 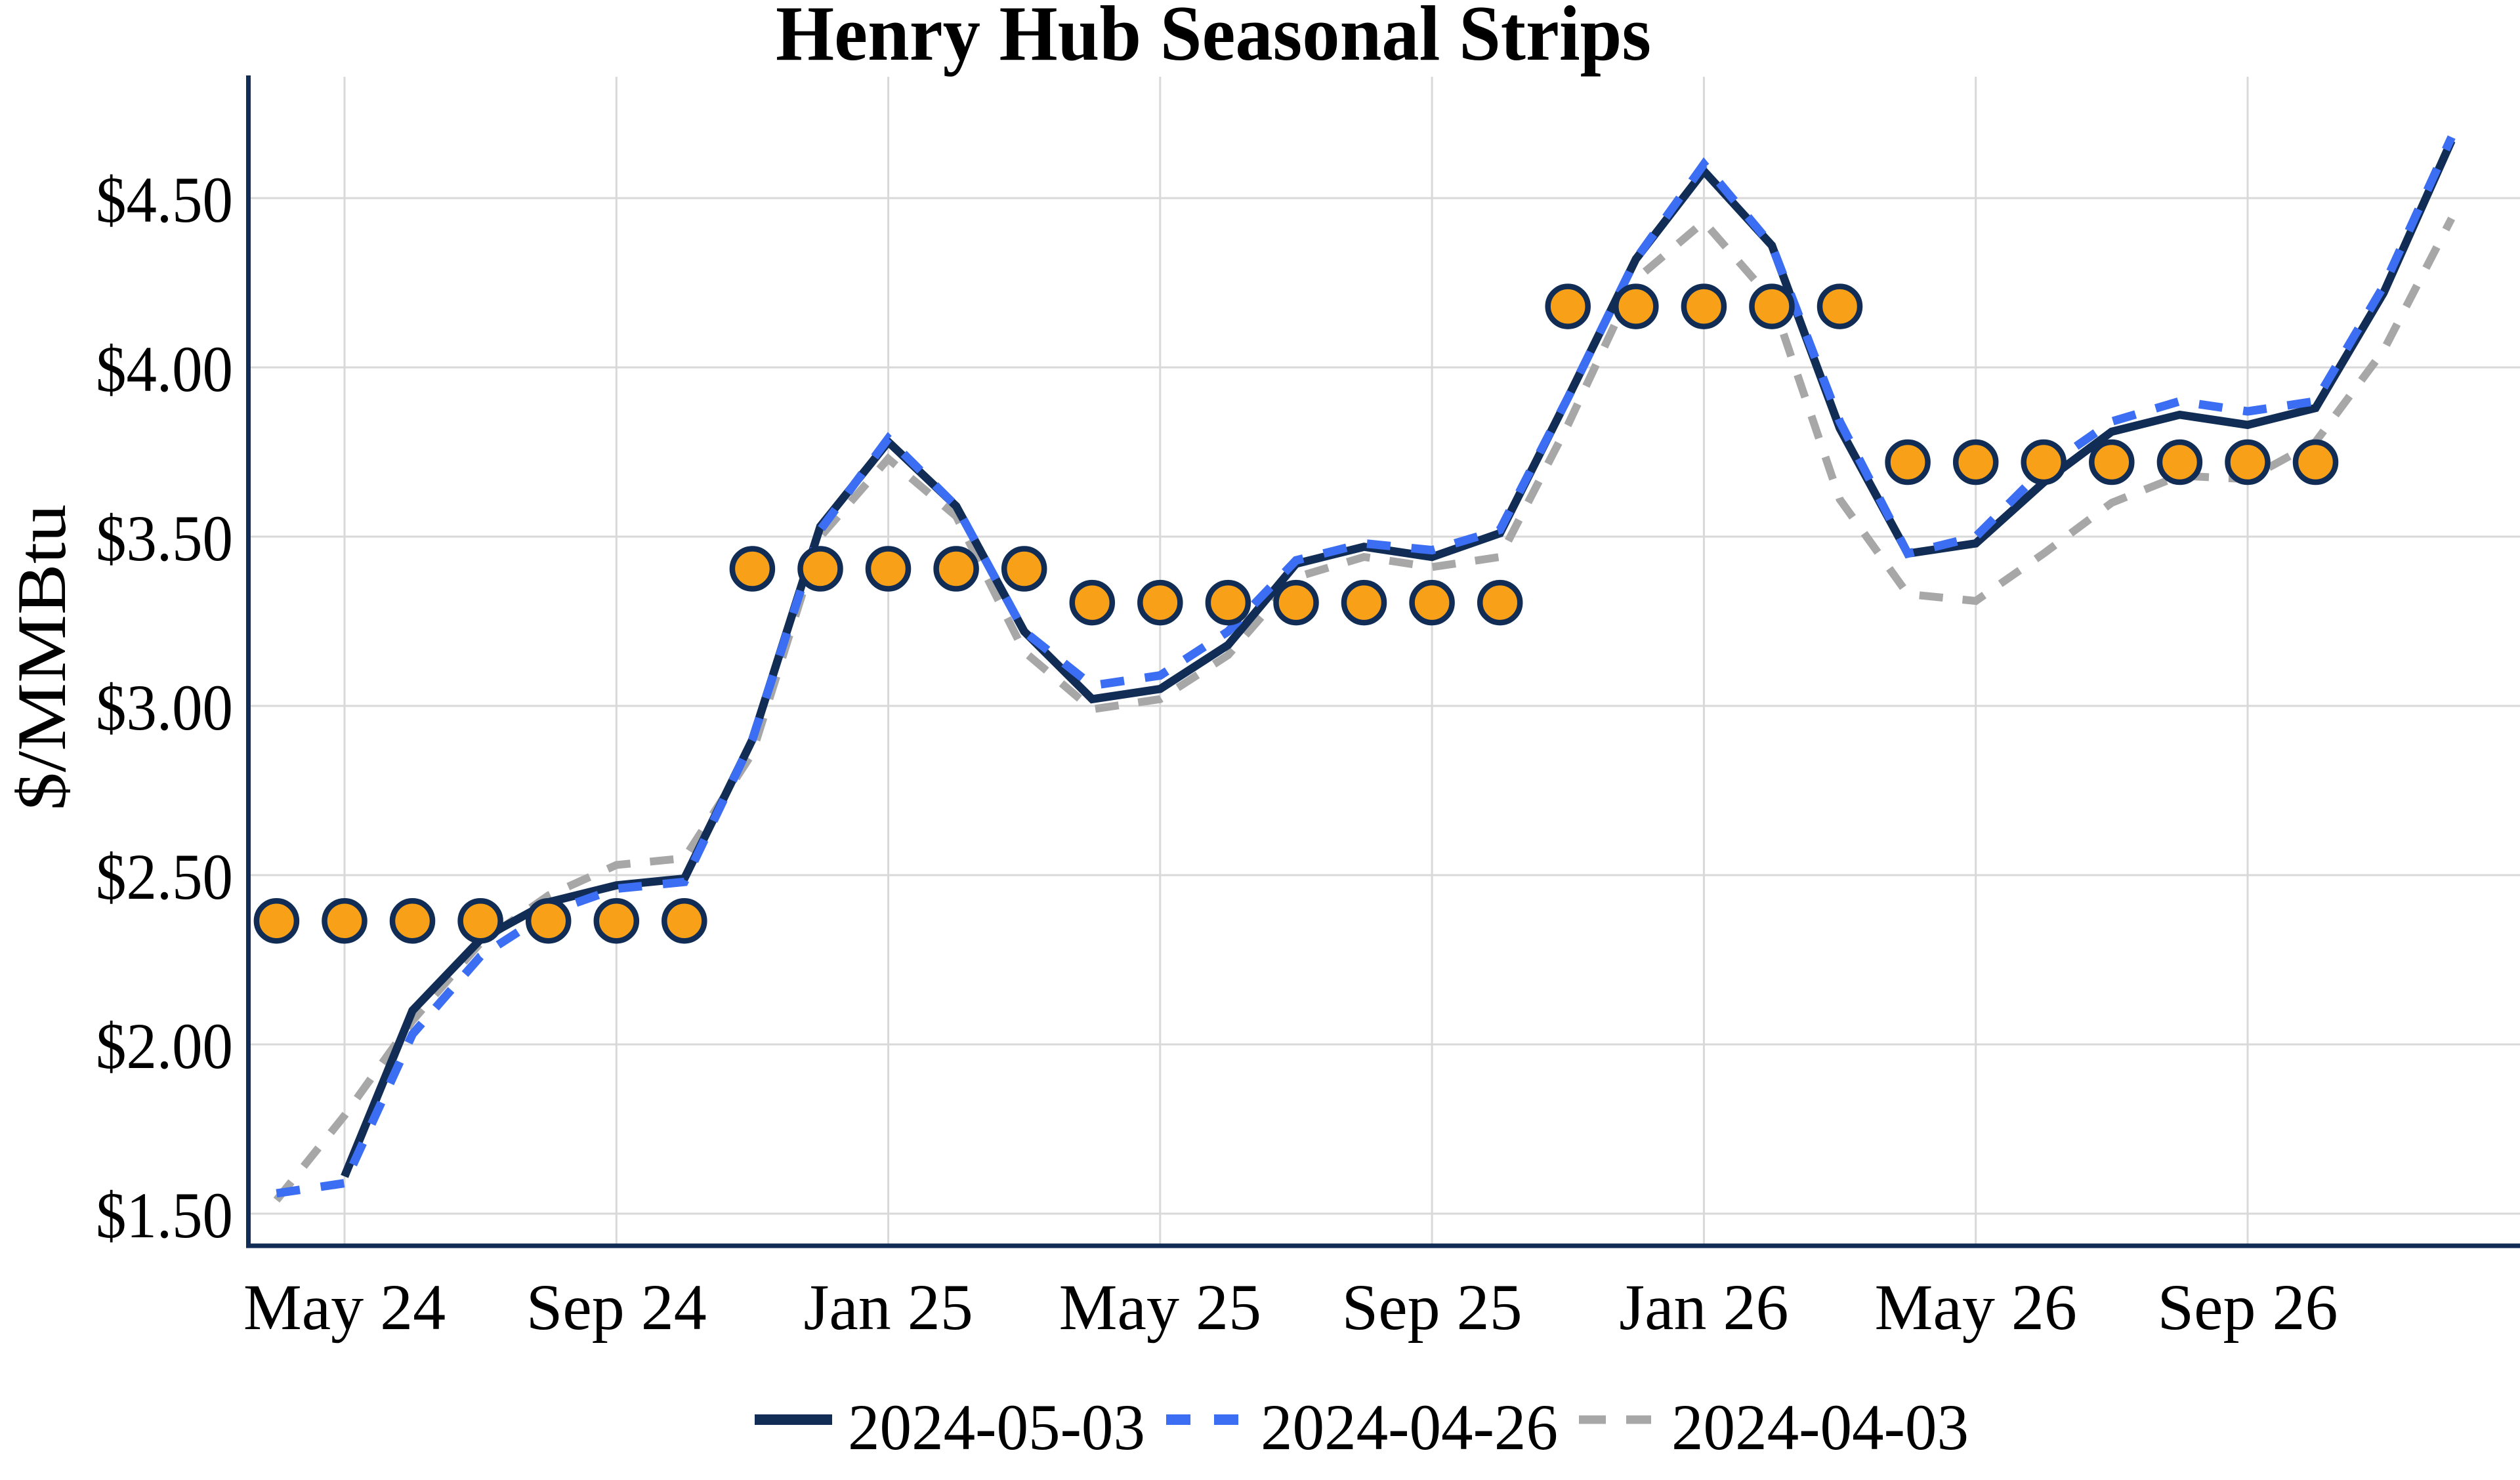 What do you see at coordinates (888, 1307) in the screenshot?
I see `svg-text: Jan 25` at bounding box center [888, 1307].